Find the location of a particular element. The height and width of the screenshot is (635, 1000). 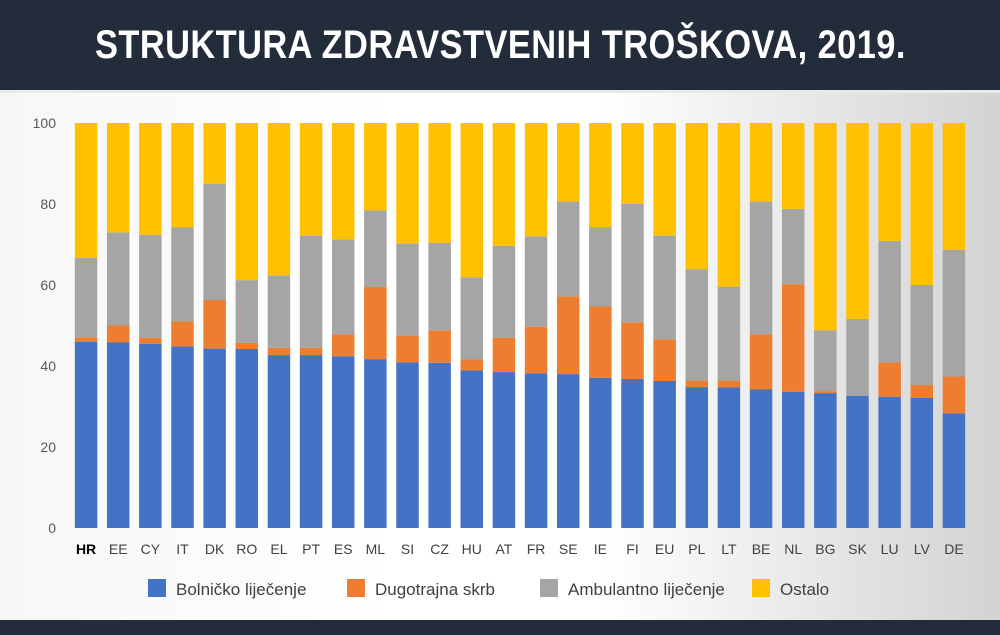

header-bar: STRUKTURA ZDRAVSTVENIH TROŠKOVA, 2019. is located at coordinates (500, 45).